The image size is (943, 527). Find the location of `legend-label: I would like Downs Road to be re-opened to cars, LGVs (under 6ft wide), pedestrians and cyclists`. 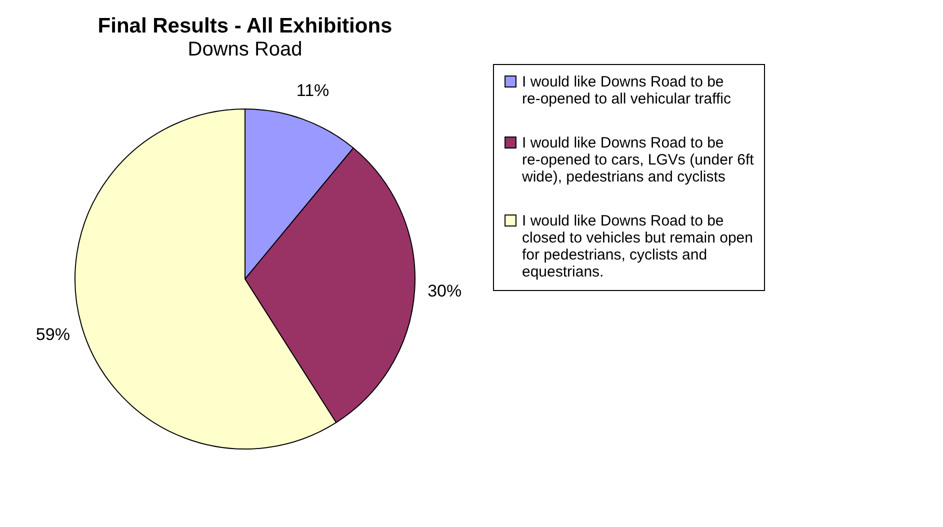

legend-label: I would like Downs Road to be re-opened to cars, LGVs (under 6ft wide), pedestrians and cyclists is located at coordinates (638, 160).